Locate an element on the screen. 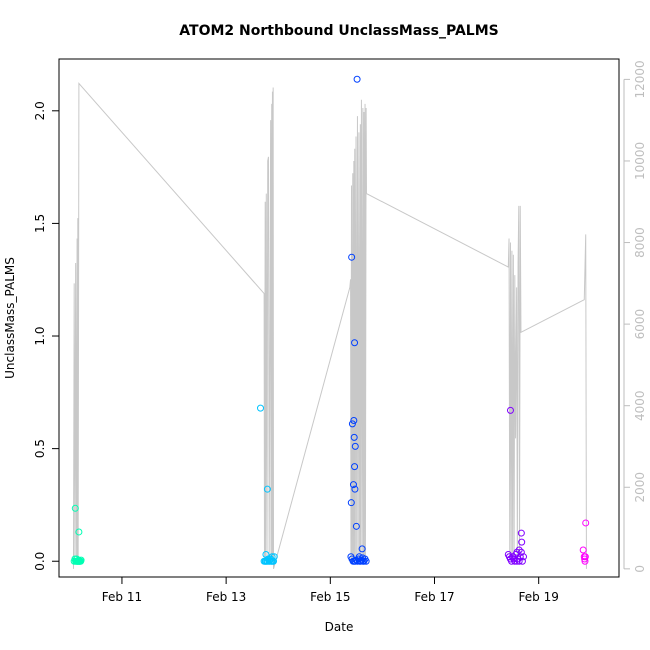 This screenshot has height=650, width=650. right-y-tick-label: 2000 is located at coordinates (640, 487).